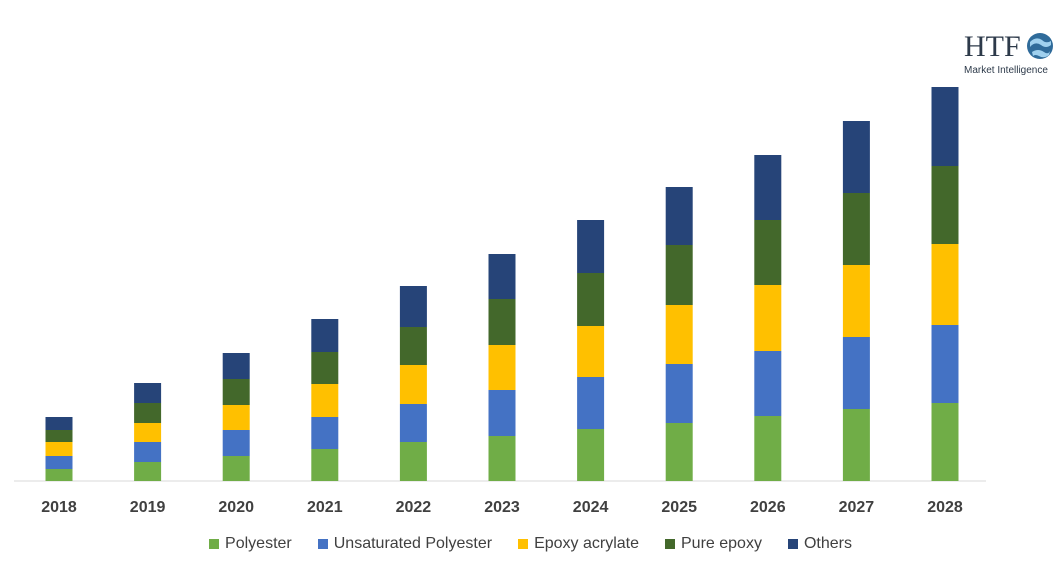 This screenshot has height=569, width=1061. What do you see at coordinates (768, 383) in the screenshot?
I see `bar-segment-2026-unsaturated-polyester` at bounding box center [768, 383].